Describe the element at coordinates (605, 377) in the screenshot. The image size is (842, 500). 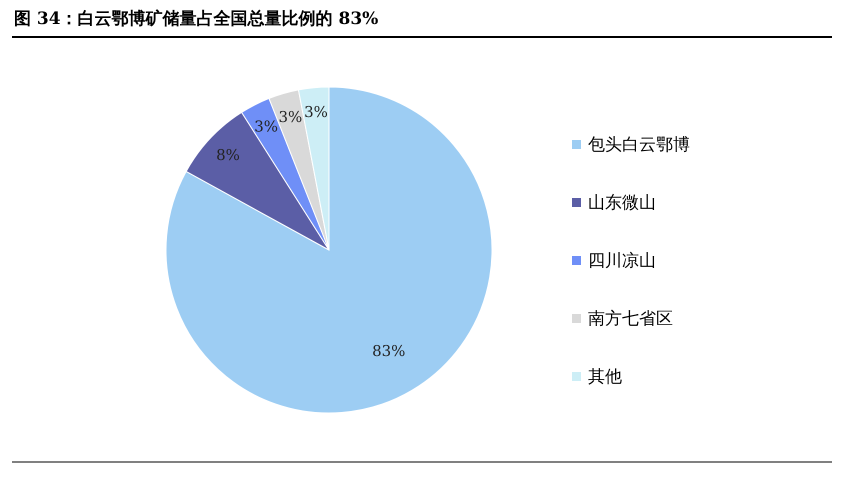
I see `legend-label: 其他` at that location.